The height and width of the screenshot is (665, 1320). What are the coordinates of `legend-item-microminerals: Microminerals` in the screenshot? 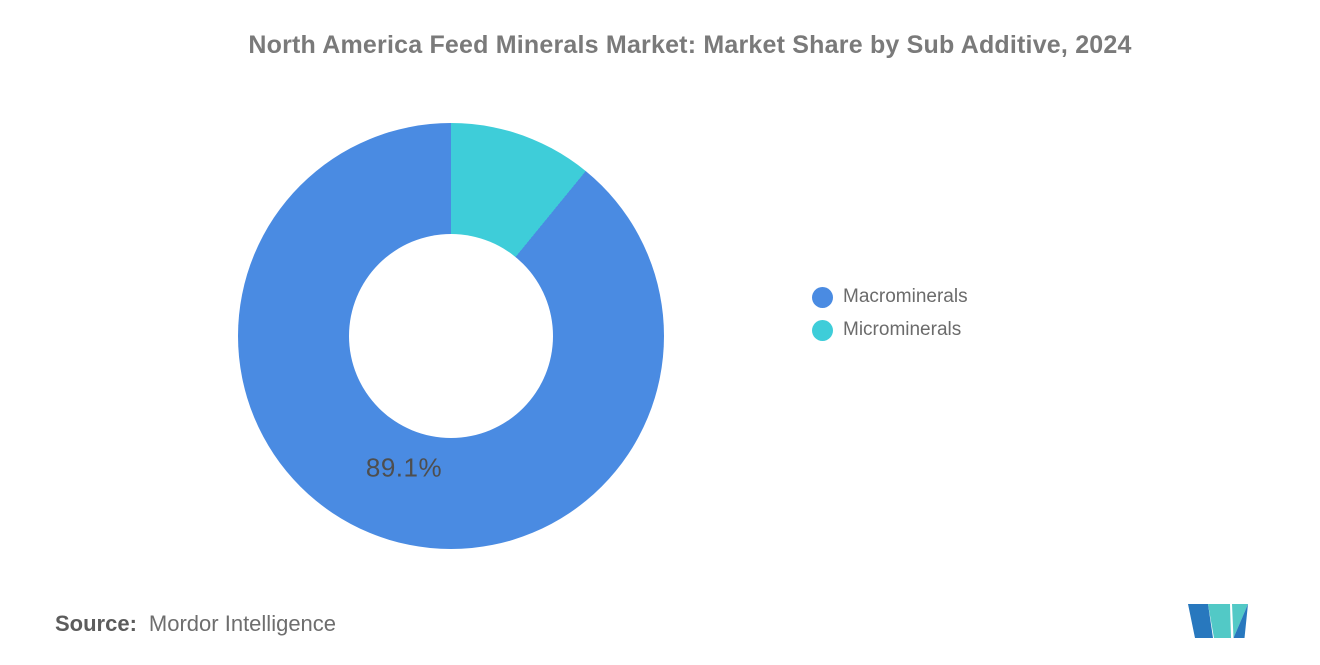 It's located at (890, 330).